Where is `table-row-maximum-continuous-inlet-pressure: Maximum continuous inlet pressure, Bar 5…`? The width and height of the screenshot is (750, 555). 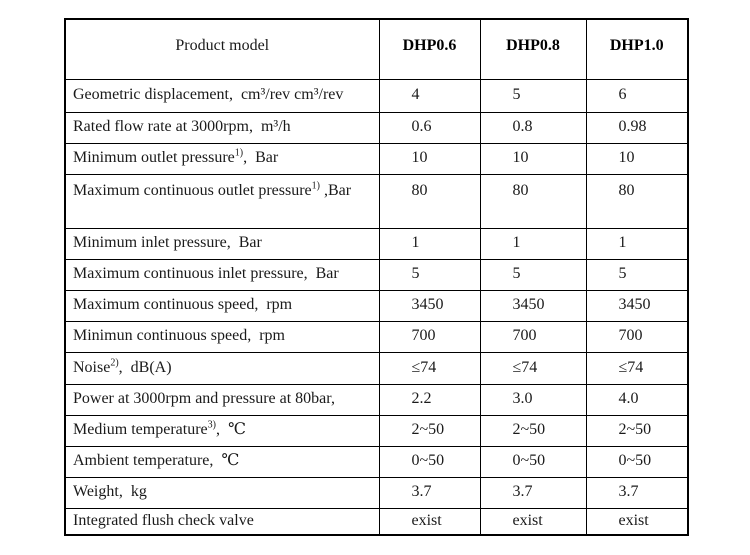 table-row-maximum-continuous-inlet-pressure: Maximum continuous inlet pressure, Bar 5… is located at coordinates (376, 274).